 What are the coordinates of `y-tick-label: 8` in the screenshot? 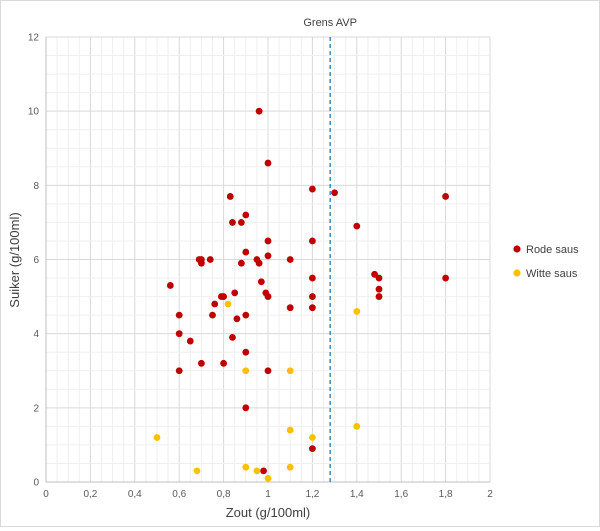 It's located at (36, 186).